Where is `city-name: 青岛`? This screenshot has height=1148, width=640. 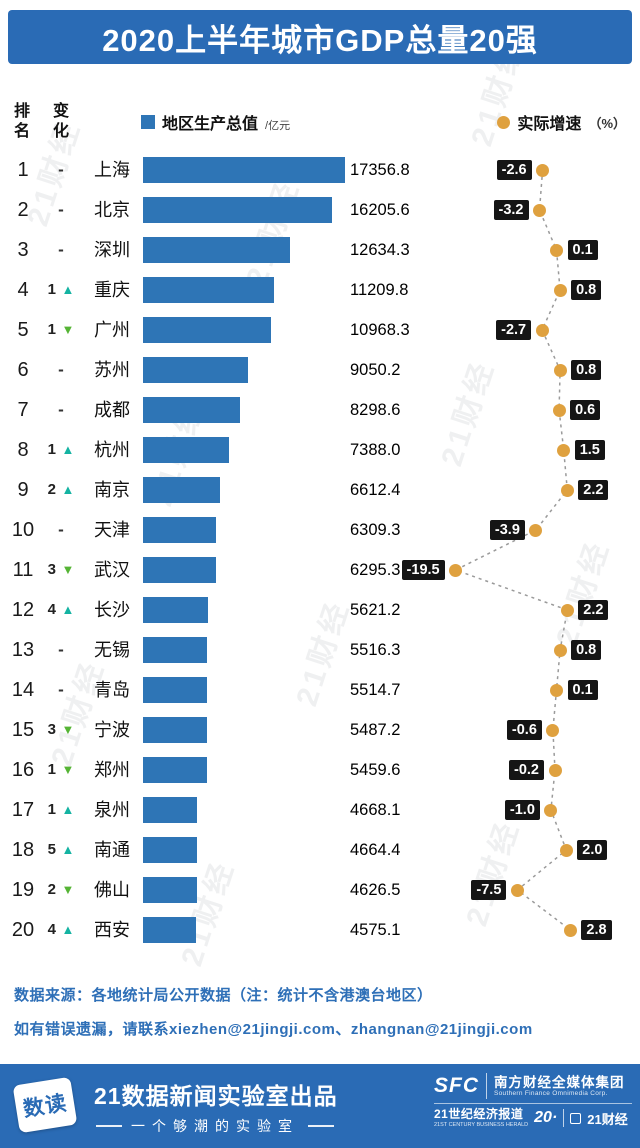
city-name: 青岛 is located at coordinates (112, 690).